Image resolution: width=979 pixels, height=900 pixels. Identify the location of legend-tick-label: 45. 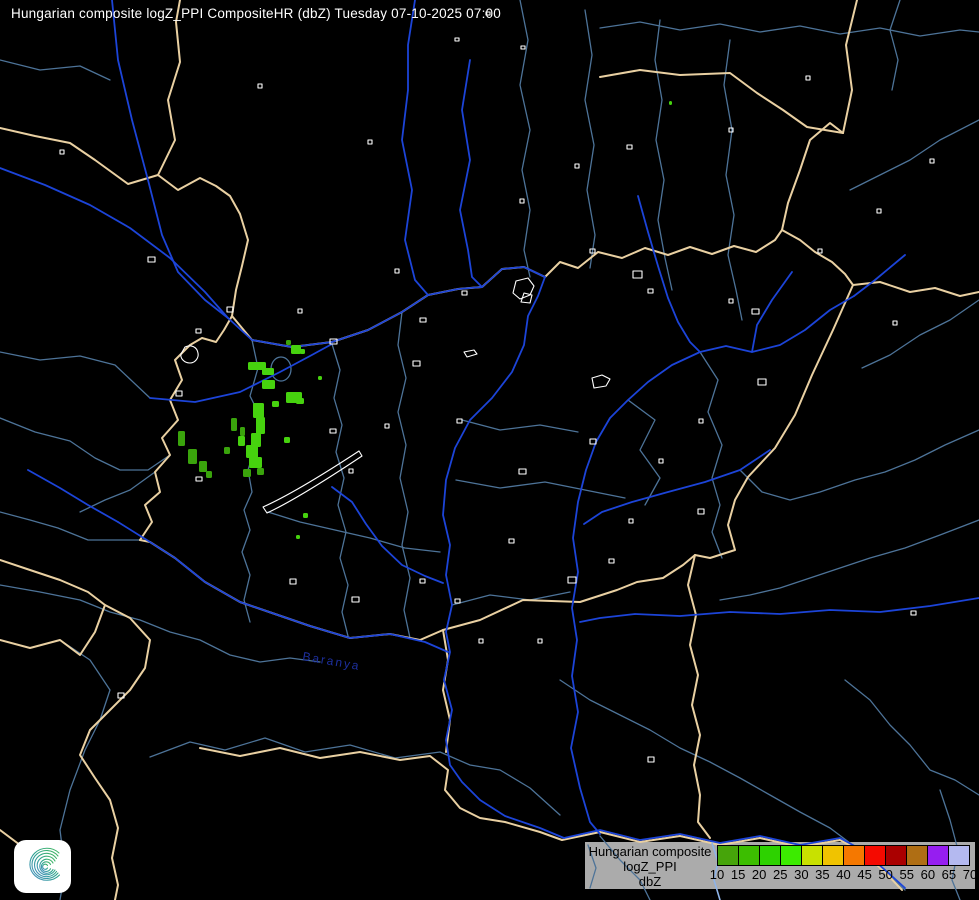
(864, 874).